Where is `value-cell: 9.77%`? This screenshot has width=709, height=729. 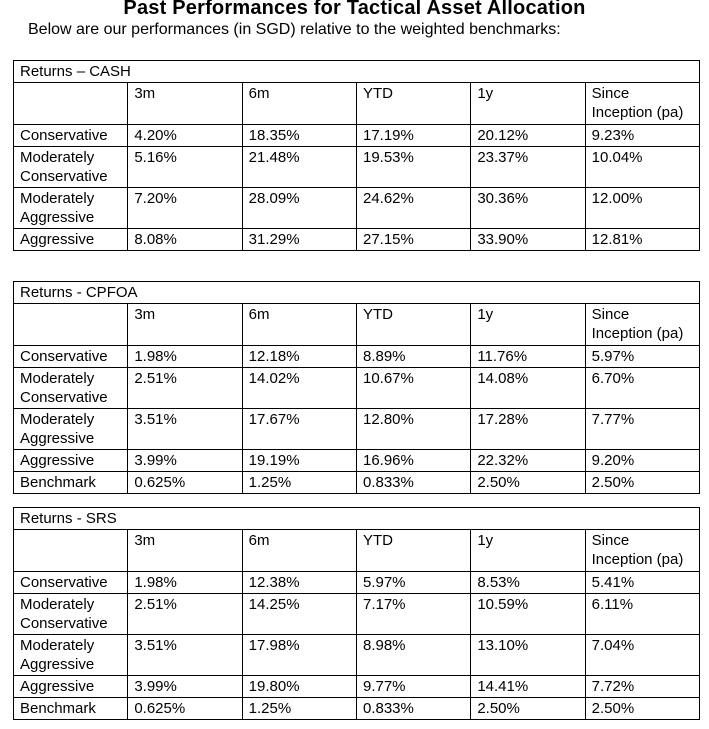 value-cell: 9.77% is located at coordinates (413, 686).